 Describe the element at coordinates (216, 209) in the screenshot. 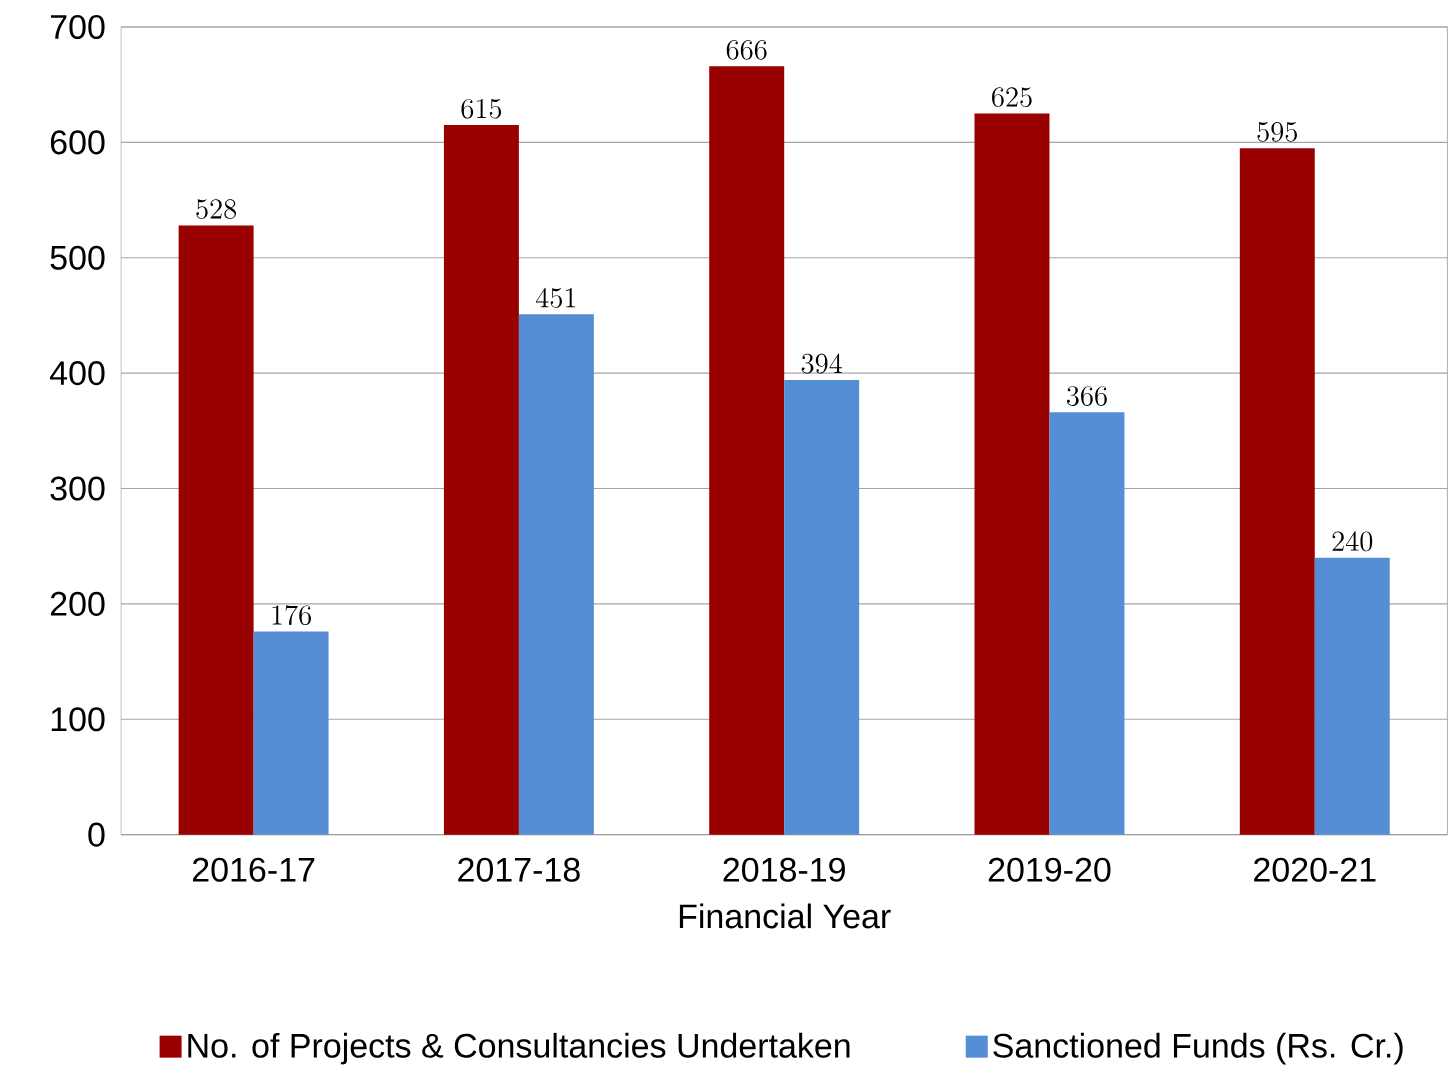

I see `data-label: 528` at that location.